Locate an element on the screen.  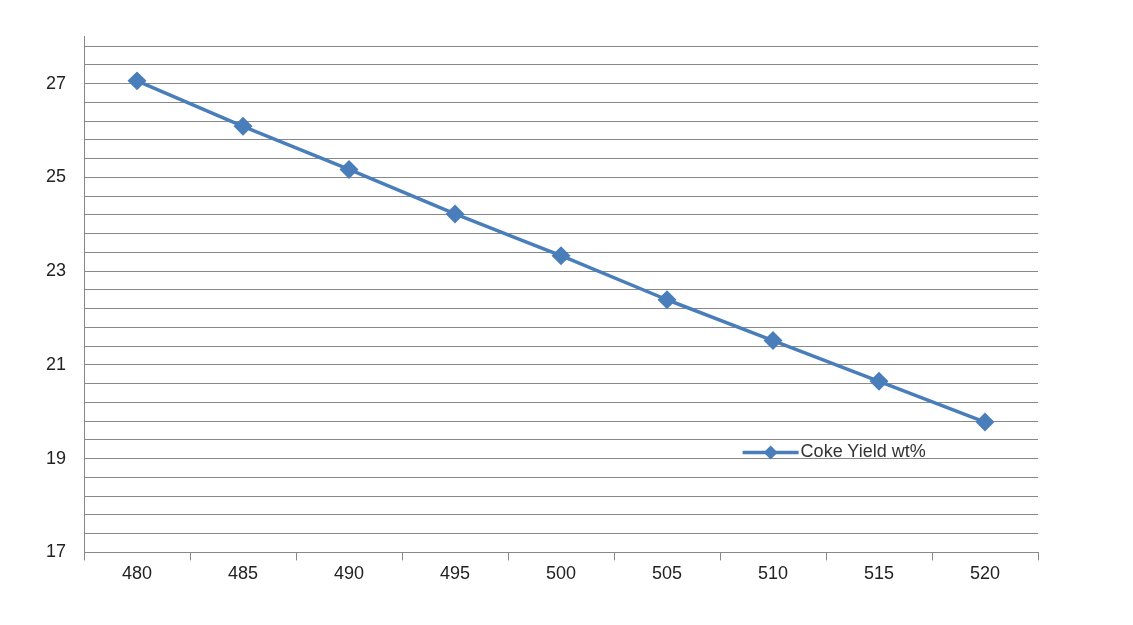
x-tick-label: 480 is located at coordinates (137, 573).